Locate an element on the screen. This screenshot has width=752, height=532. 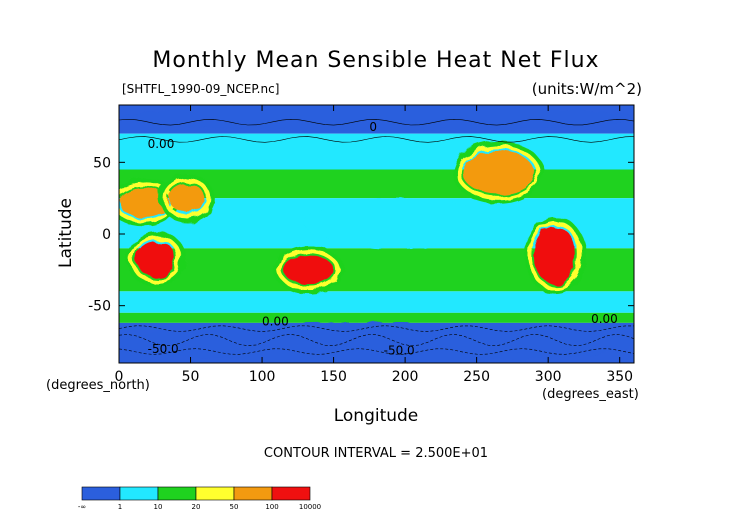
x-tick-label: 50 is located at coordinates (191, 377).